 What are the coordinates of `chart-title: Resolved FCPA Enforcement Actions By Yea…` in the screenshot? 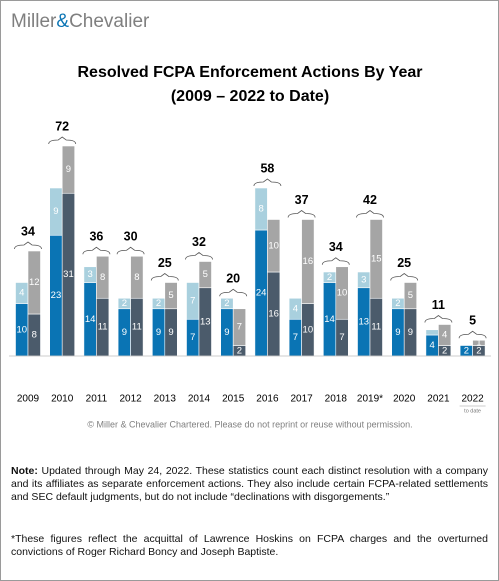 It's located at (250, 72).